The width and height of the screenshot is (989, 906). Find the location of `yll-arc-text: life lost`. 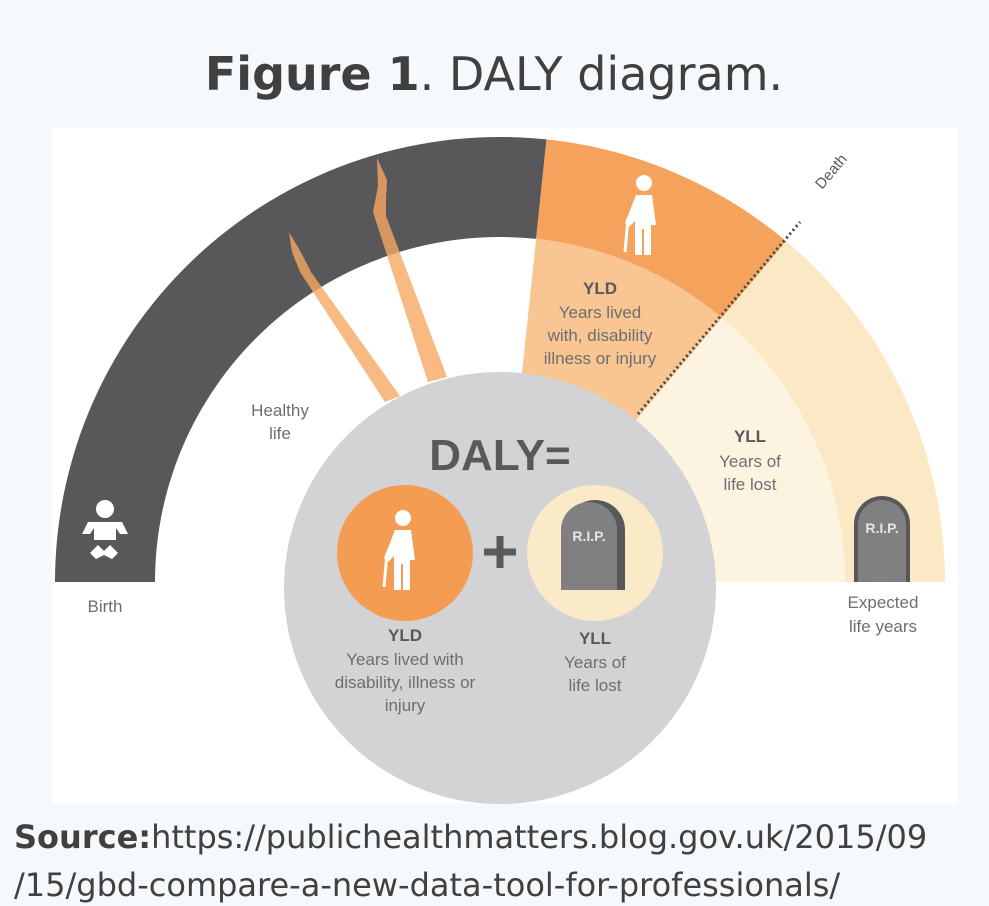

yll-arc-text: life lost is located at coordinates (750, 484).